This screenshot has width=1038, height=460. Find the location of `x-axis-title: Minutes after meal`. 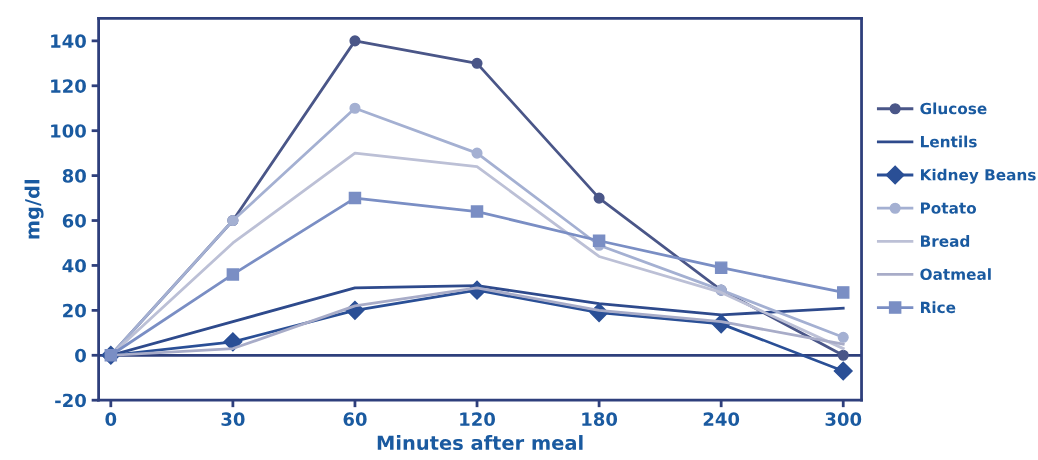

x-axis-title: Minutes after meal is located at coordinates (480, 443).